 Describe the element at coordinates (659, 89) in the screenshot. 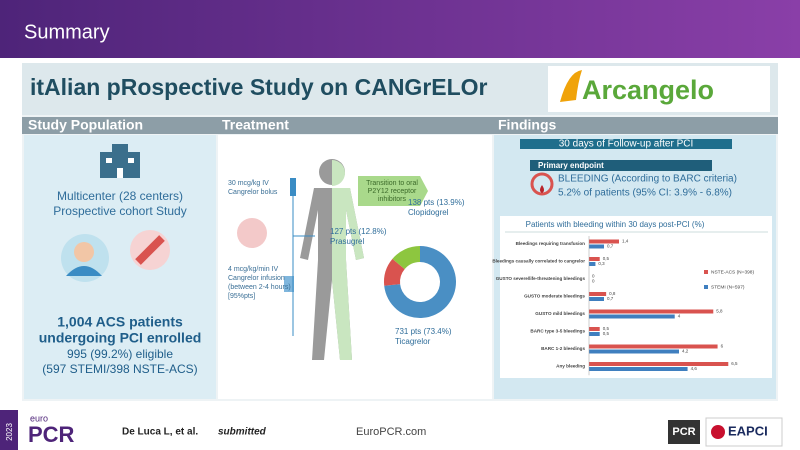

I see `logo-box` at that location.